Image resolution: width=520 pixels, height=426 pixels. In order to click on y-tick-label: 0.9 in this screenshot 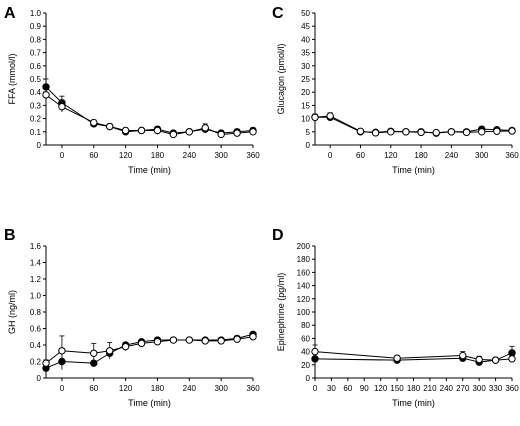, I will do `click(36, 26)`.